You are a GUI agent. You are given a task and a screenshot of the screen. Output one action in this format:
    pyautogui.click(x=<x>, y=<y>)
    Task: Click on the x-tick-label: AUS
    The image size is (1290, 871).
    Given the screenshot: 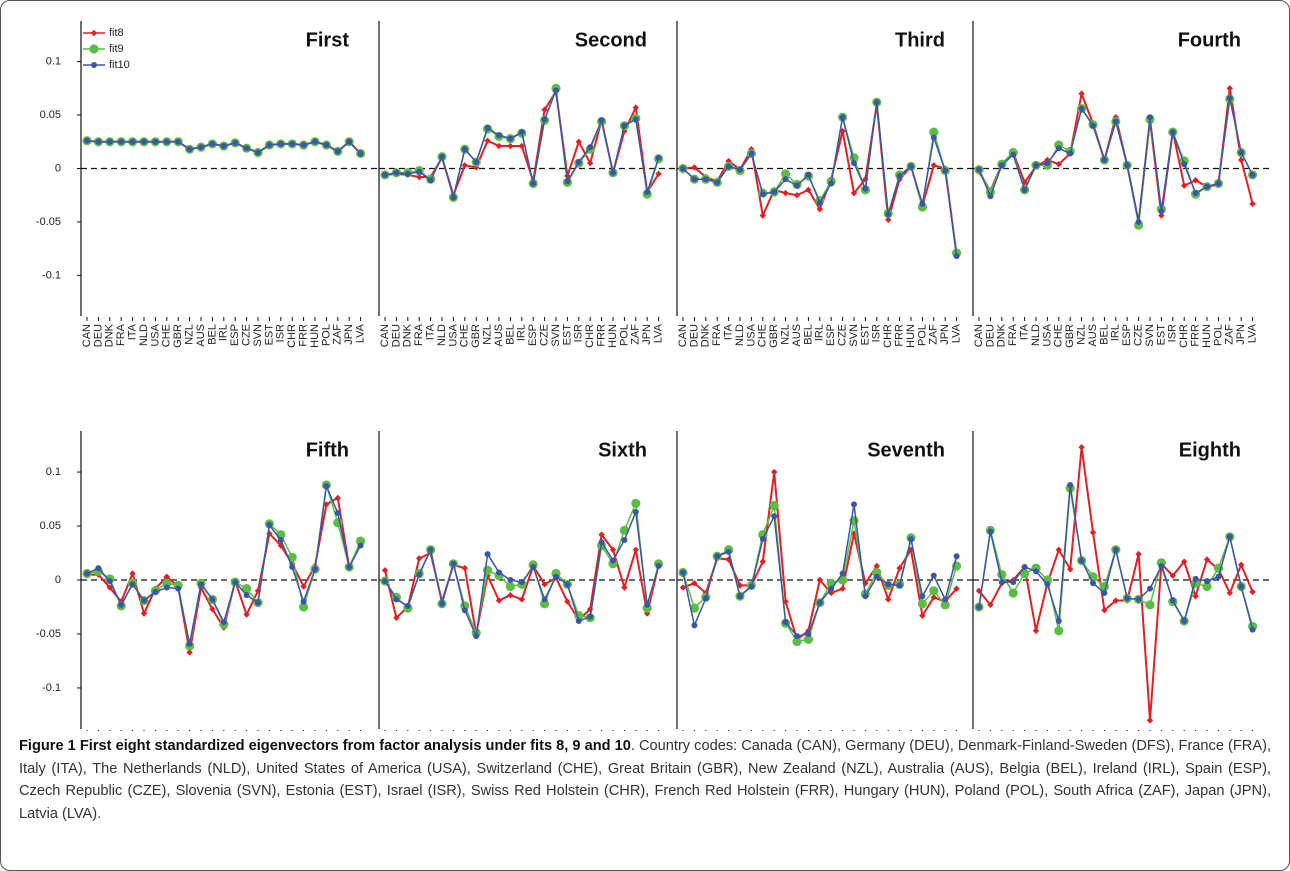 What is the action you would take?
    pyautogui.click(x=201, y=335)
    